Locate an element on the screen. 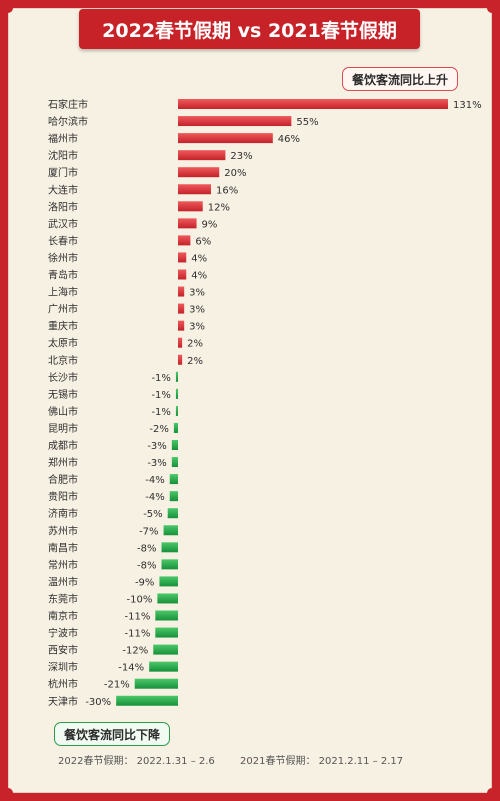 This screenshot has height=801, width=500. city-label: 郑州市 is located at coordinates (63, 462).